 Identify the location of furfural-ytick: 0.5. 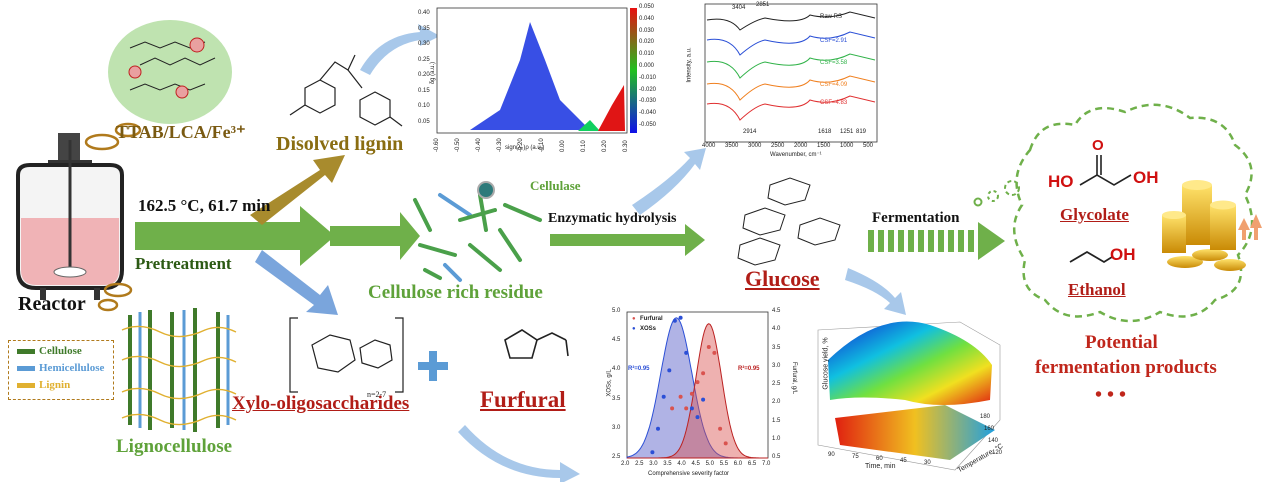
(776, 457).